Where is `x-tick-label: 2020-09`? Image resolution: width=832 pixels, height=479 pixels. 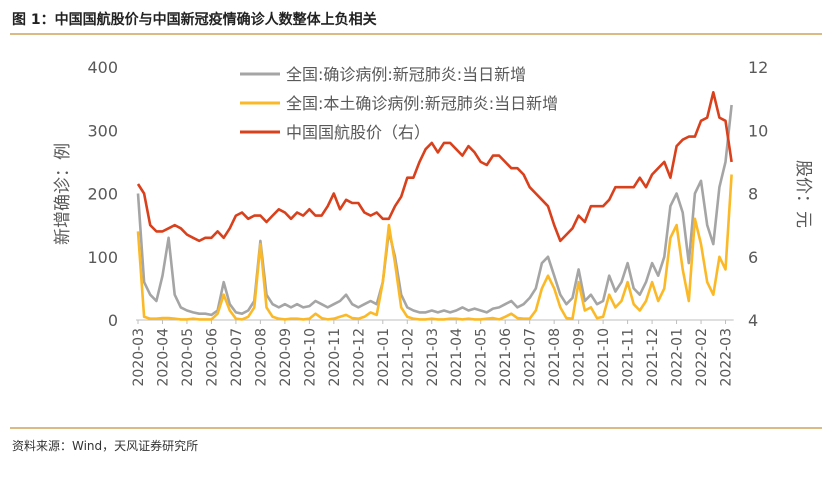
x-tick-label: 2020-09 is located at coordinates (286, 357).